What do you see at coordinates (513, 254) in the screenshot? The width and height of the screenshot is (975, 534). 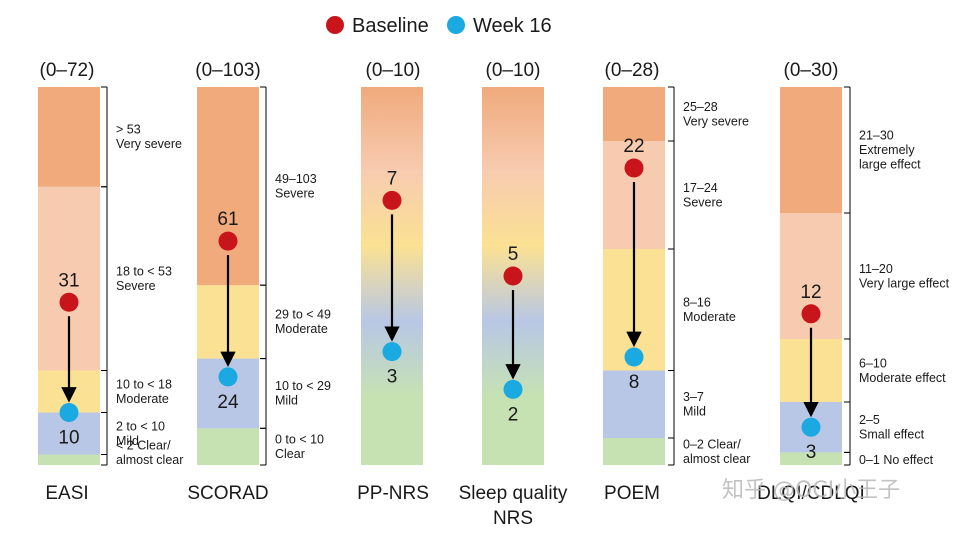 I see `baseline-value-label: 5` at bounding box center [513, 254].